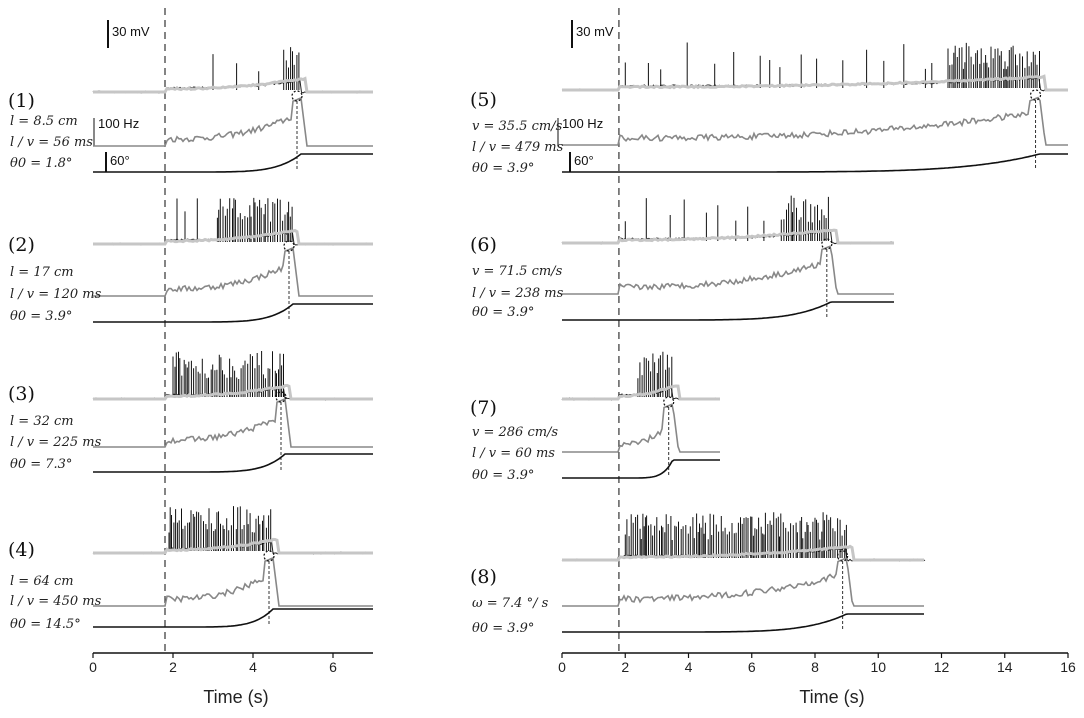 Image resolution: width=1084 pixels, height=718 pixels. What do you see at coordinates (942, 667) in the screenshot?
I see `x-tick-label: 12` at bounding box center [942, 667].